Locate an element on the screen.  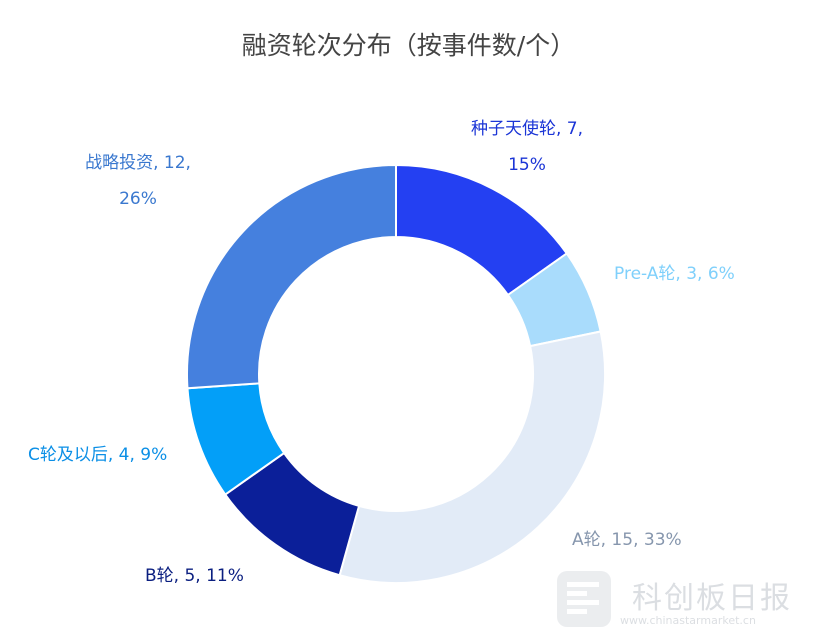
slice-label-line: A轮, 15, 33% is located at coordinates (627, 540).